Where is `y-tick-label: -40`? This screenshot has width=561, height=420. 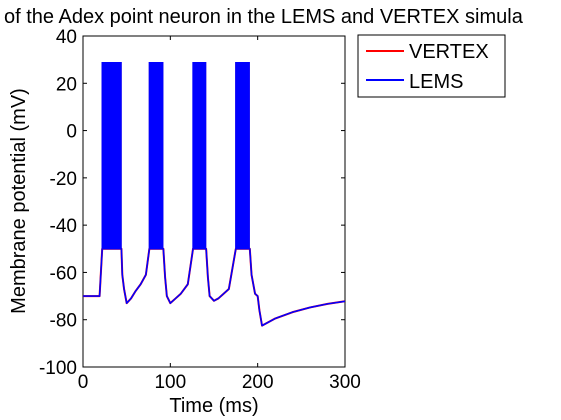
y-tick-label: -40 is located at coordinates (63, 226).